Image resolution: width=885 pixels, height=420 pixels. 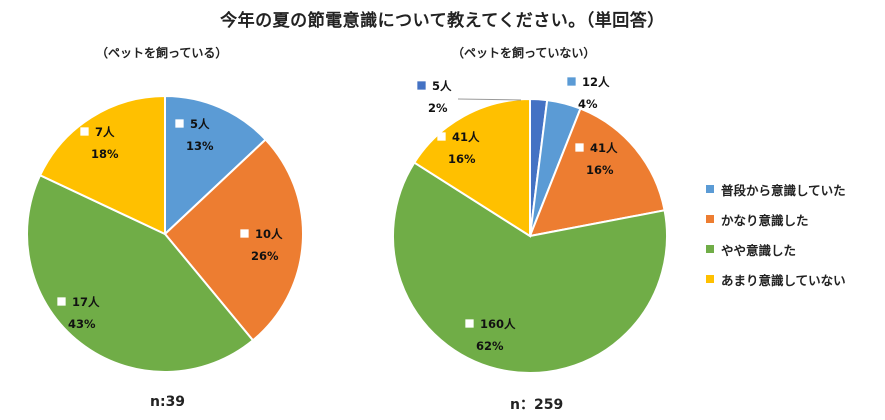 I want to click on legend: 普段から意識していた かなり意識した やや意識したあまり意識していない, so click(x=776, y=238).